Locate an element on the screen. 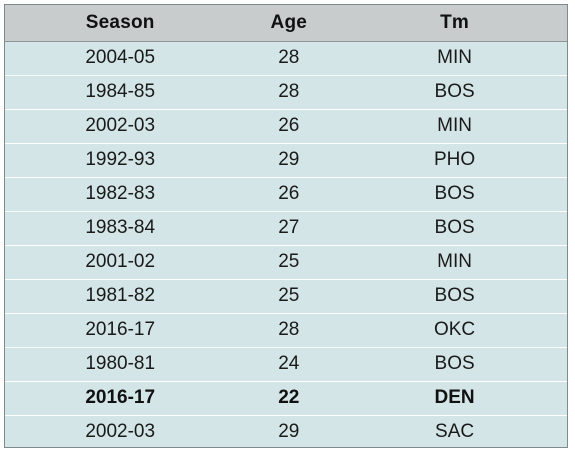 The height and width of the screenshot is (454, 575). cell-team: PHO is located at coordinates (454, 160).